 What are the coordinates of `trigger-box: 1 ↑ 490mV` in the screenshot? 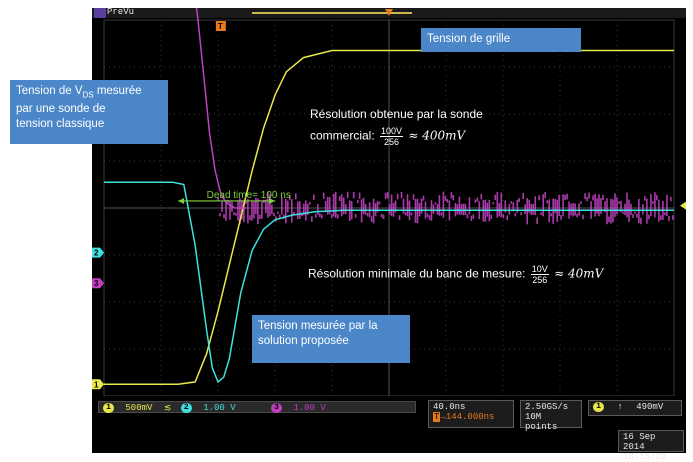 It's located at (635, 408).